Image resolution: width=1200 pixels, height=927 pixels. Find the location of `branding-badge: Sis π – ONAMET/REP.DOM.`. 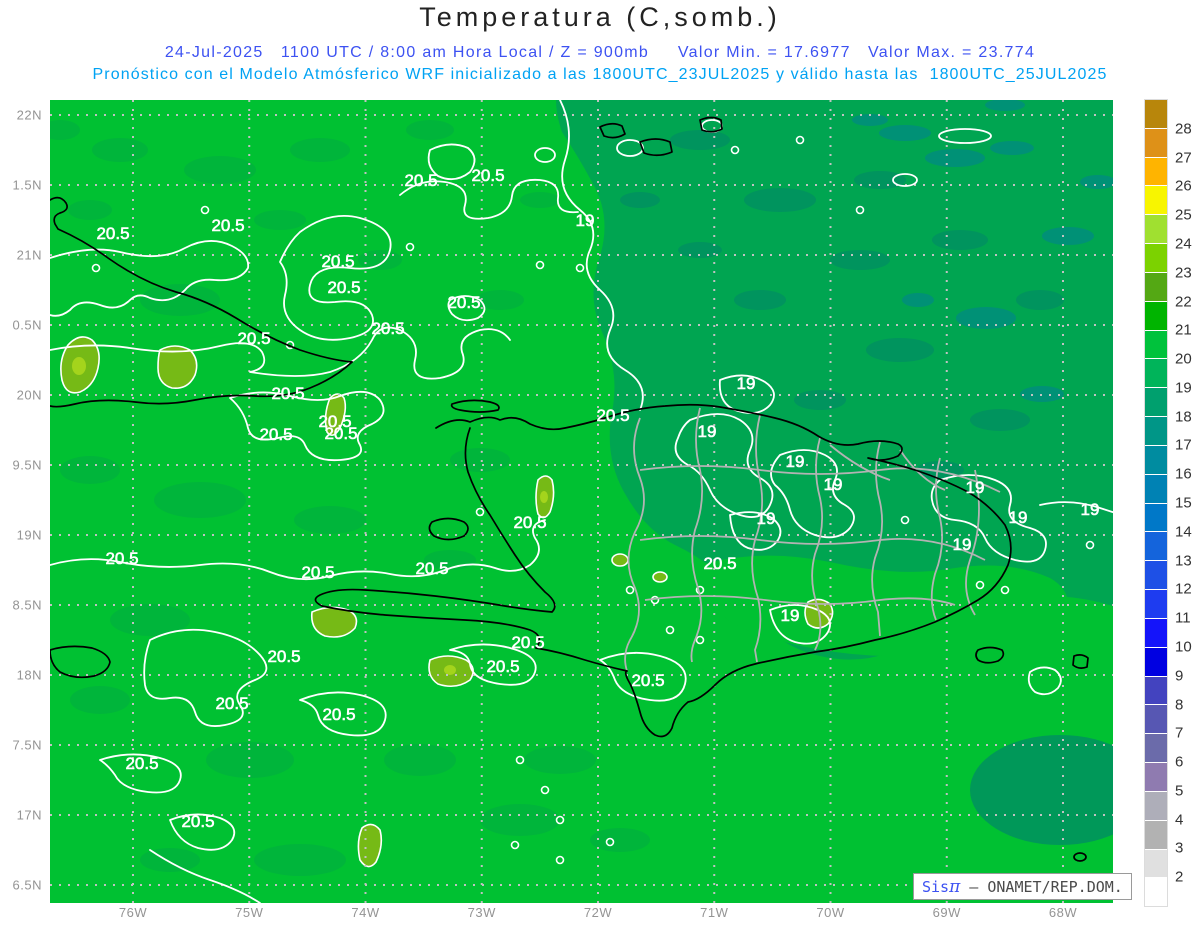

branding-badge: Sis π – ONAMET/REP.DOM. is located at coordinates (1022, 886).